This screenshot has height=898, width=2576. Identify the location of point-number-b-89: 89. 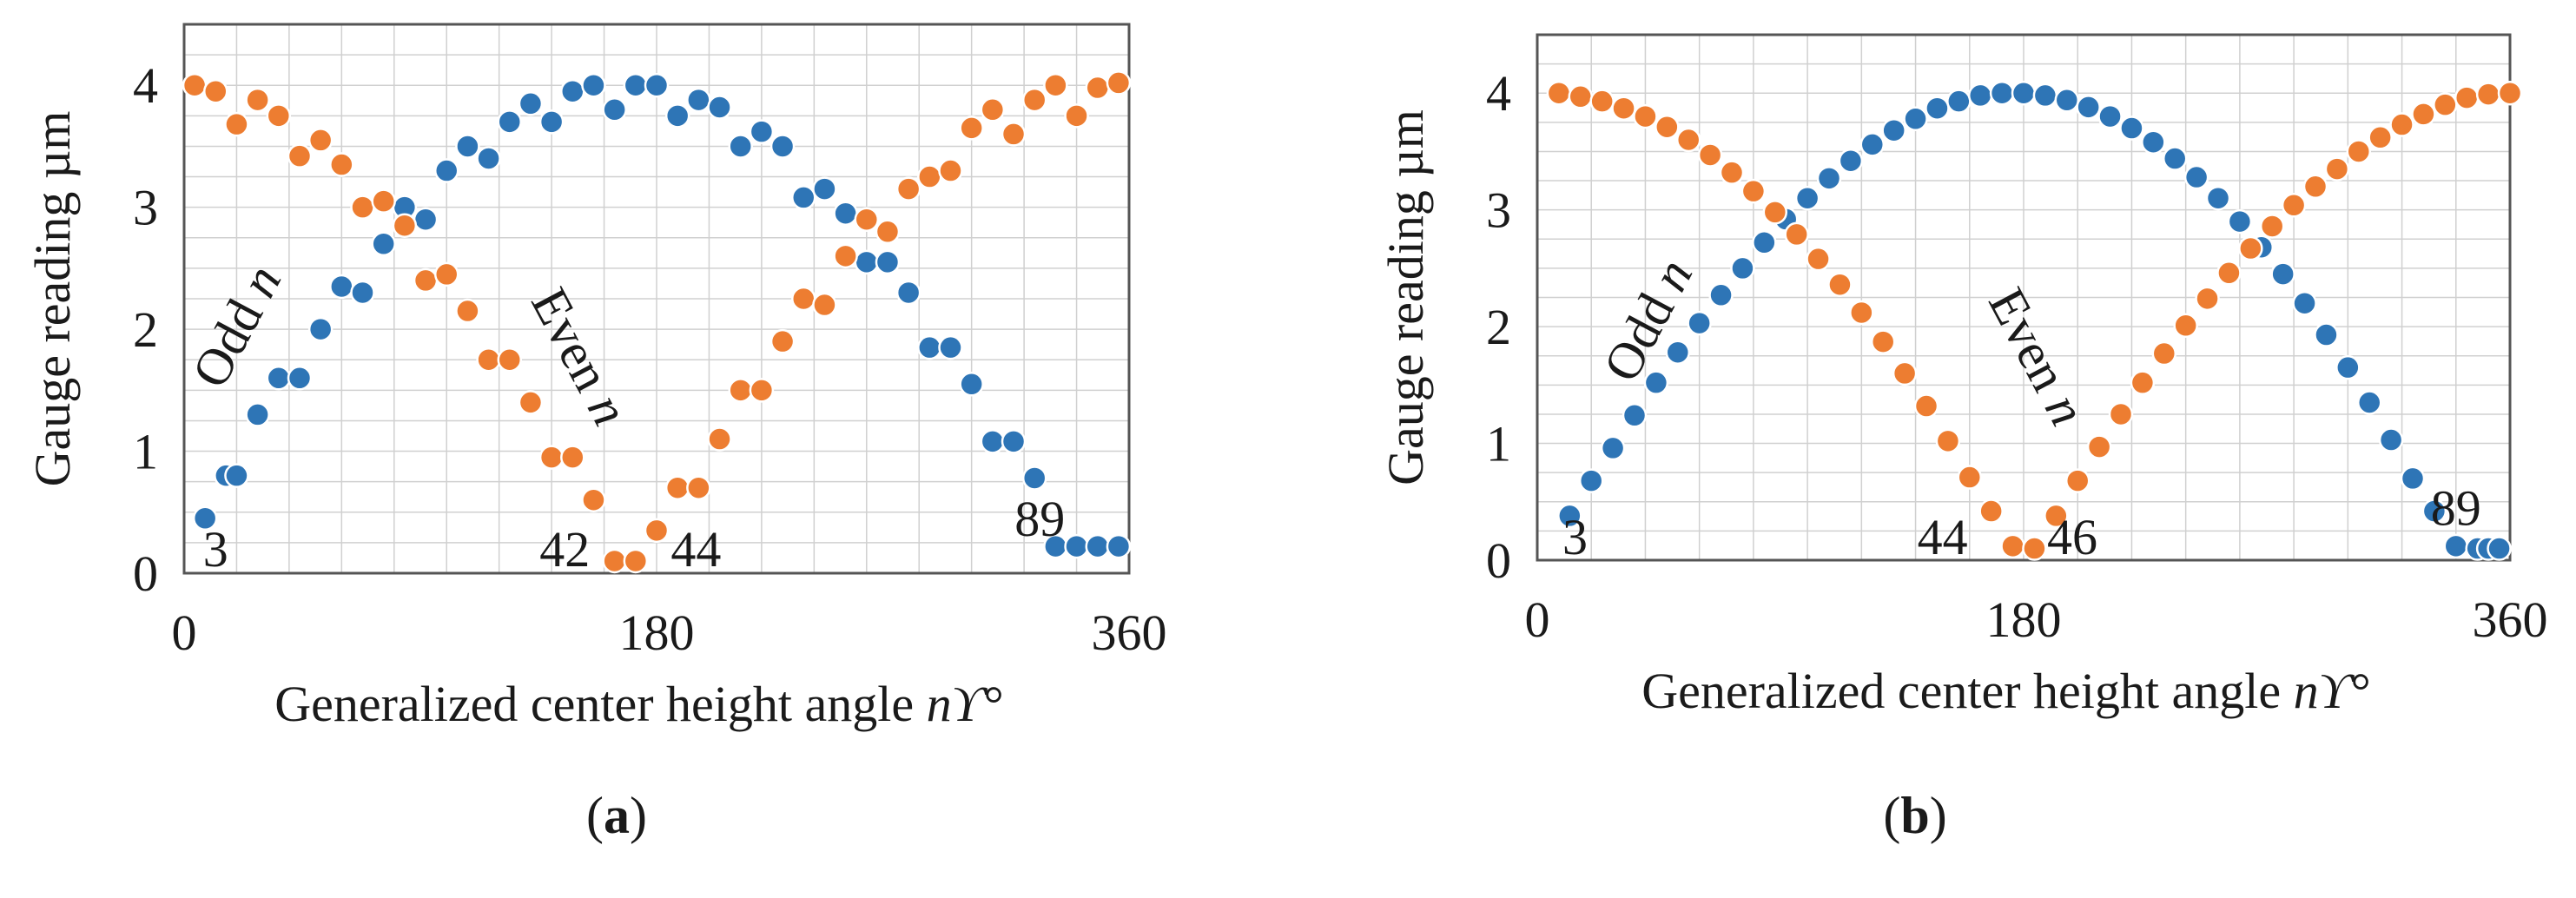
(2456, 508).